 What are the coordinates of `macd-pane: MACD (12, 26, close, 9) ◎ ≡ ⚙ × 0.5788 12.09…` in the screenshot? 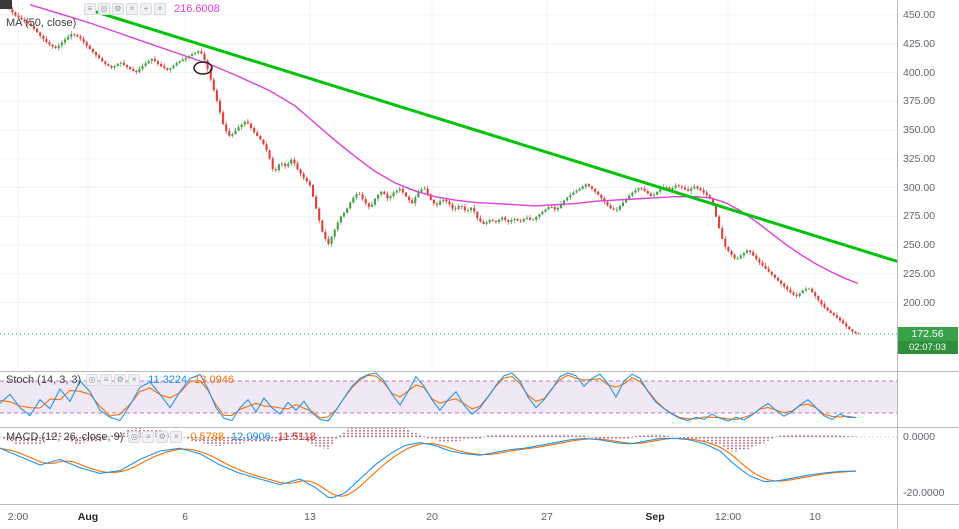 It's located at (448, 466).